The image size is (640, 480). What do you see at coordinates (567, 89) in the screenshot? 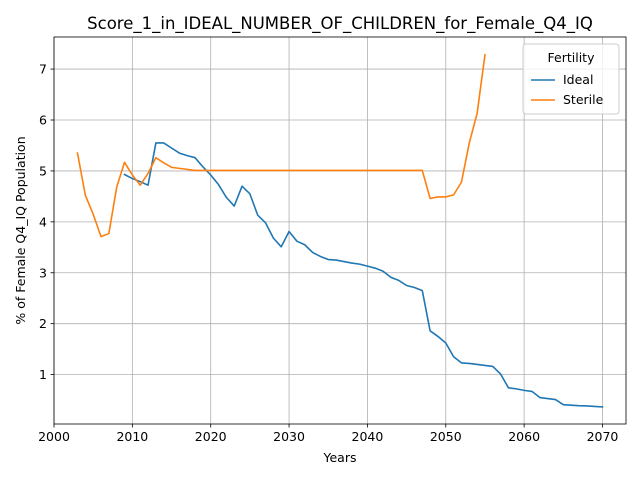
I see `legend-items: Ideal Sterile` at bounding box center [567, 89].